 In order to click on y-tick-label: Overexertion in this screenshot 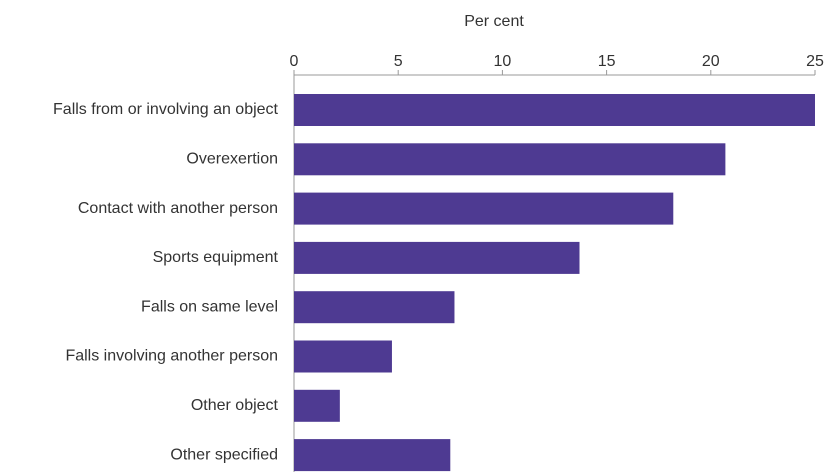, I will do `click(232, 159)`.